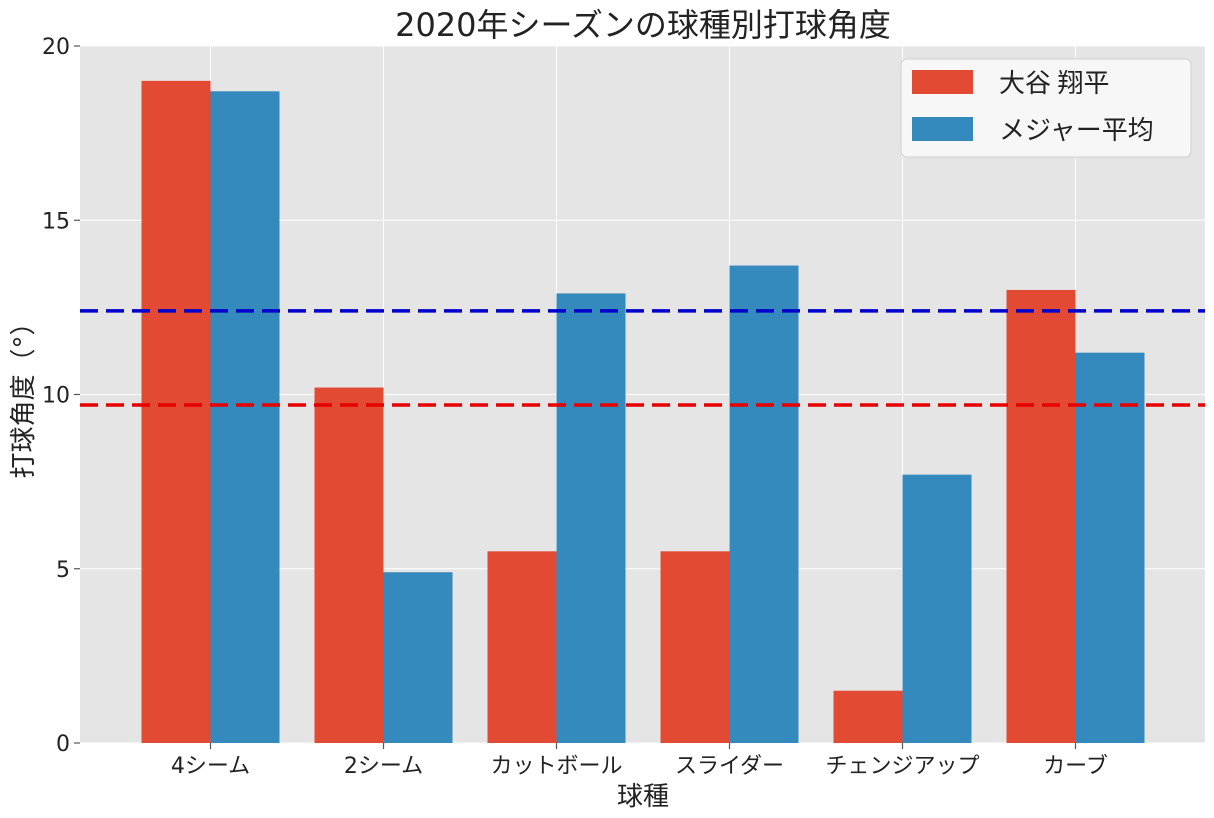  What do you see at coordinates (1076, 130) in the screenshot?
I see `legend-label: メジャー平均` at bounding box center [1076, 130].